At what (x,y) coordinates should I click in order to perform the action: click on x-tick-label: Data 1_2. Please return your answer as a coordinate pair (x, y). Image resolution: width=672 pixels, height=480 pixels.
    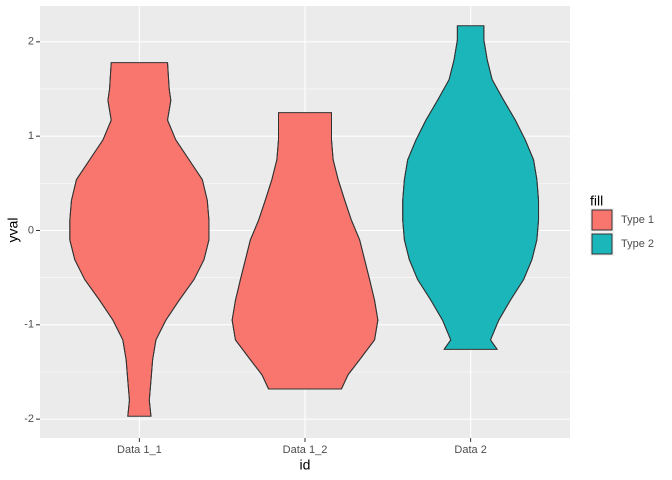
    Looking at the image, I should click on (305, 450).